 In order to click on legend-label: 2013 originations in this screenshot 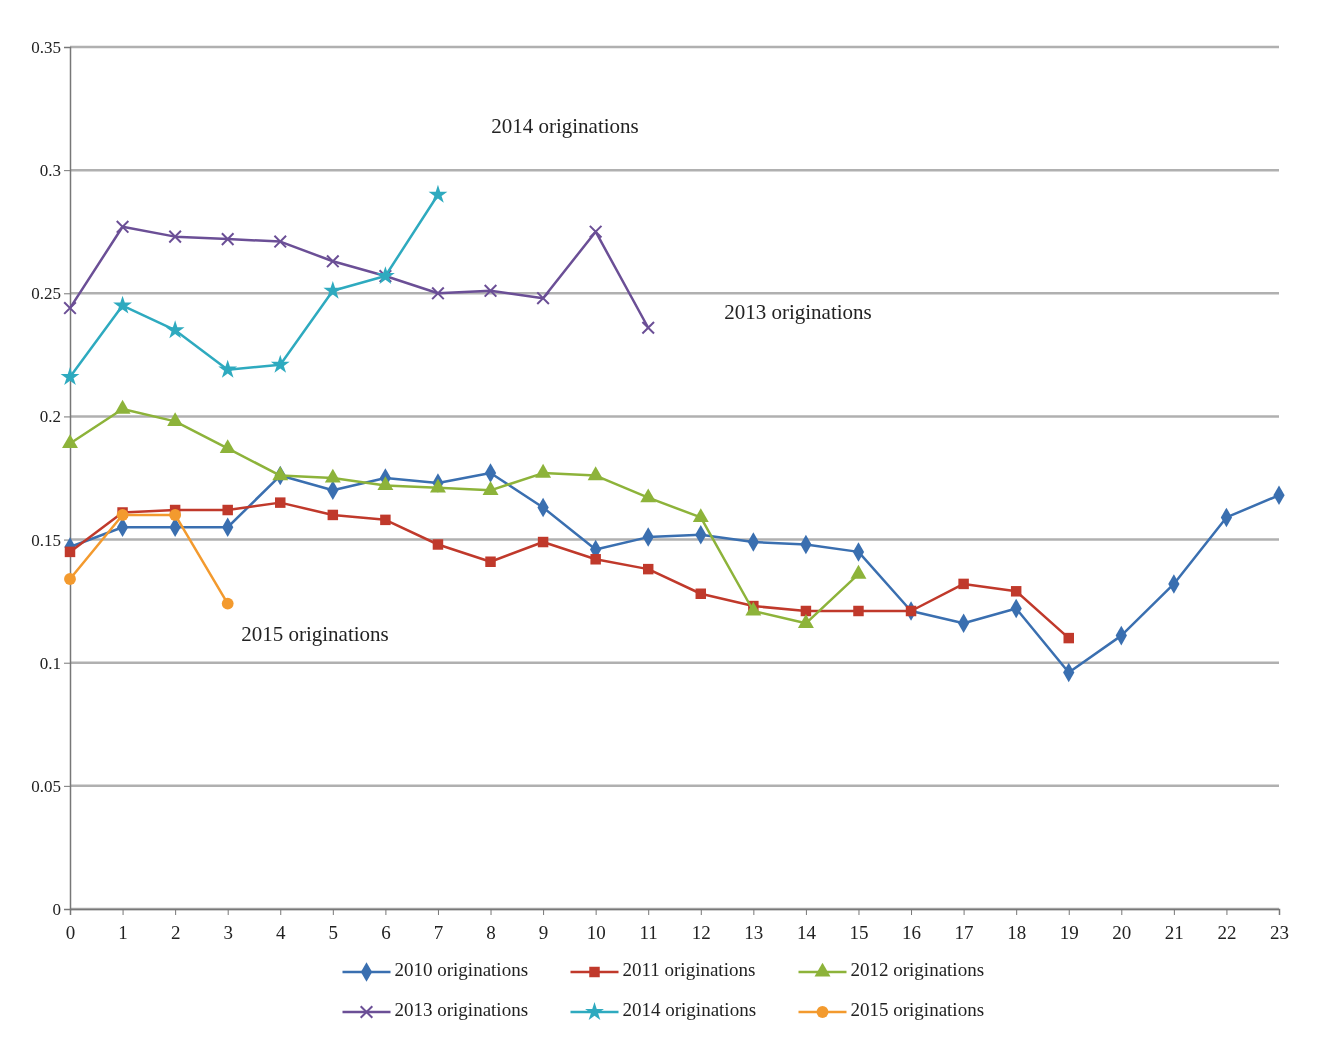, I will do `click(461, 1010)`.